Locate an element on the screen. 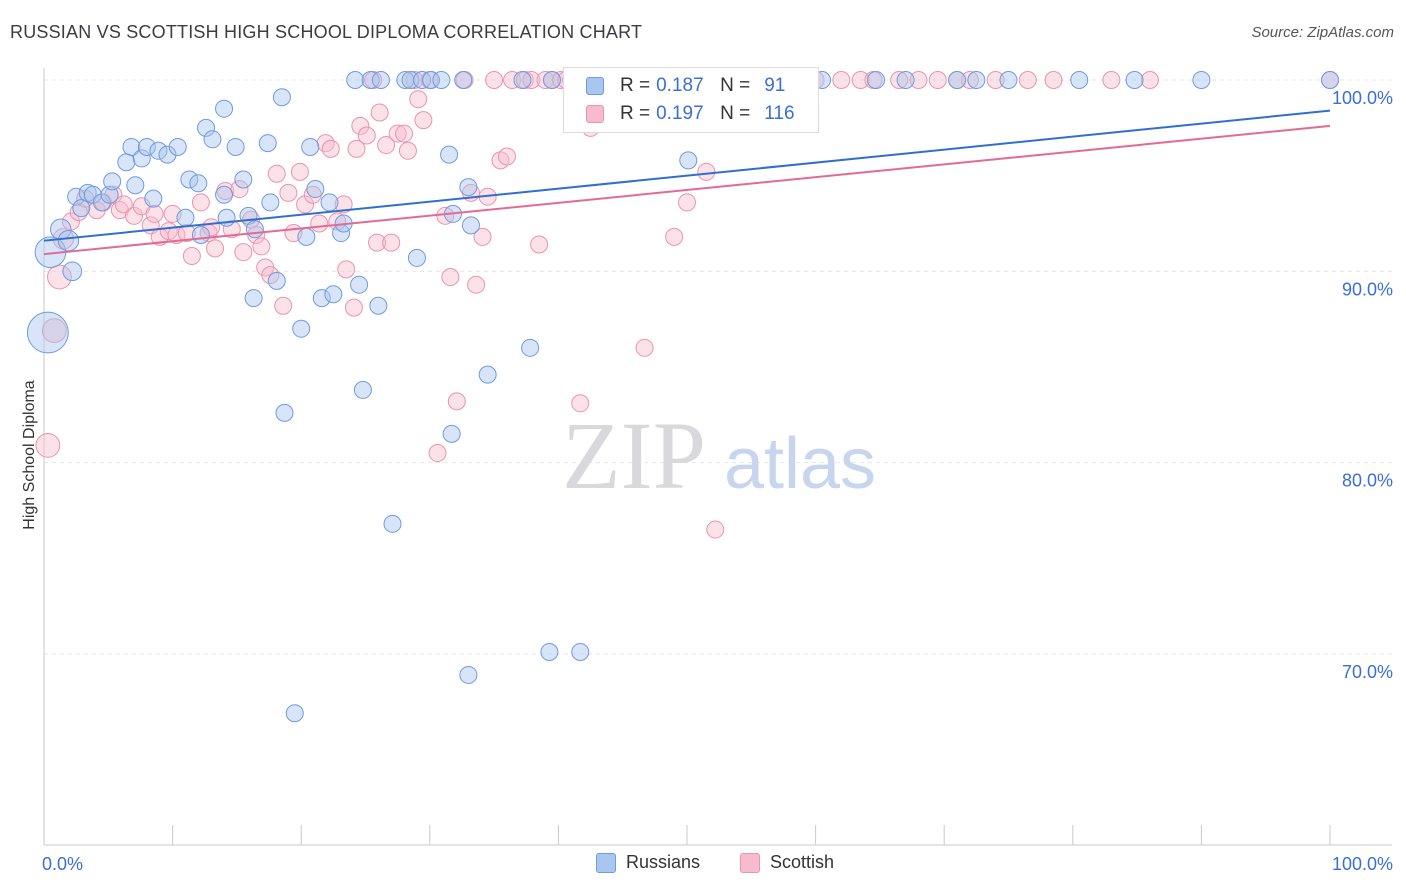  legend-row-scottish: R = 0.197 N = 116 is located at coordinates (690, 114).